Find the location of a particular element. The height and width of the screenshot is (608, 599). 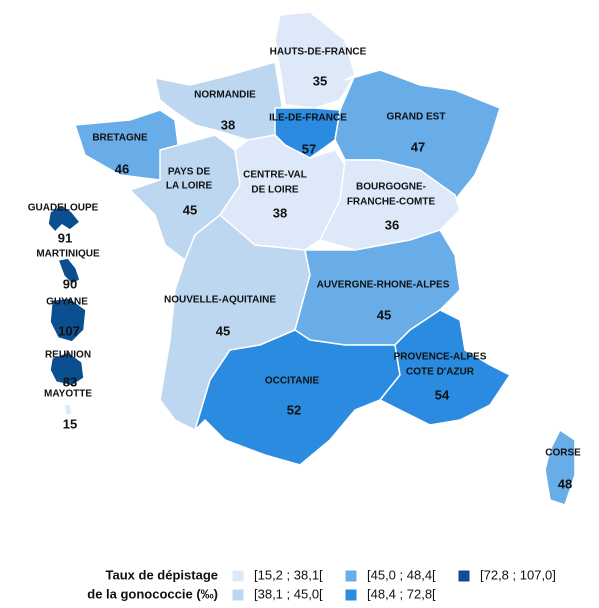

region-name: GUYANE is located at coordinates (67, 302).